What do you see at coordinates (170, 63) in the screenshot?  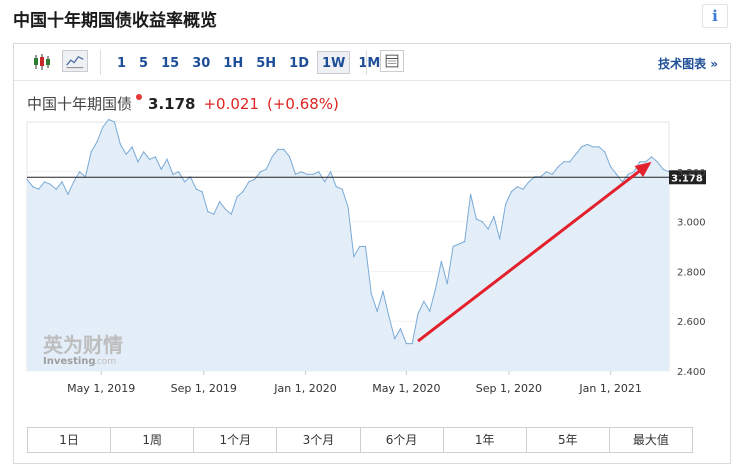 I see `interval-15: 15` at bounding box center [170, 63].